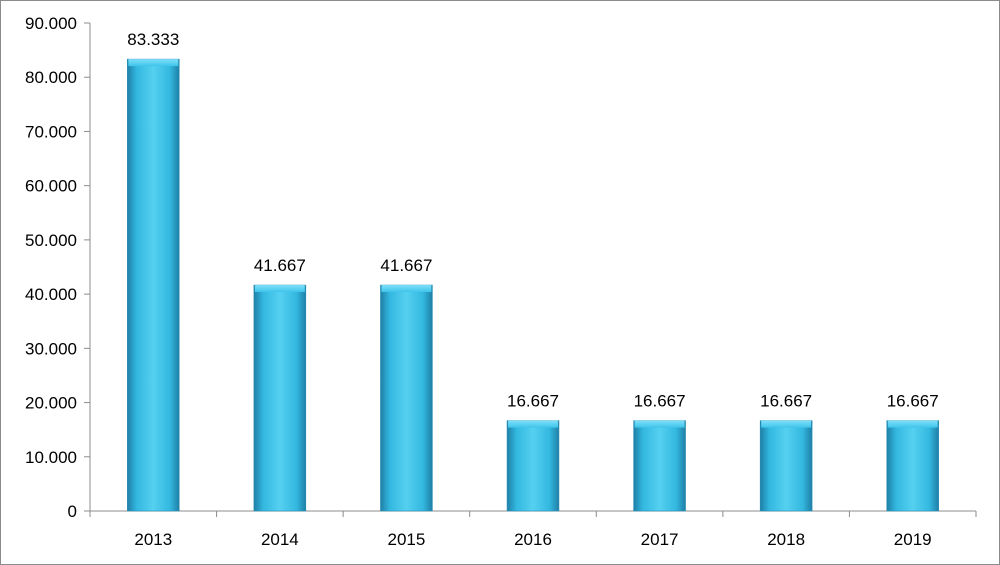 This screenshot has width=1000, height=565. I want to click on x-tick-label: 2015, so click(407, 539).